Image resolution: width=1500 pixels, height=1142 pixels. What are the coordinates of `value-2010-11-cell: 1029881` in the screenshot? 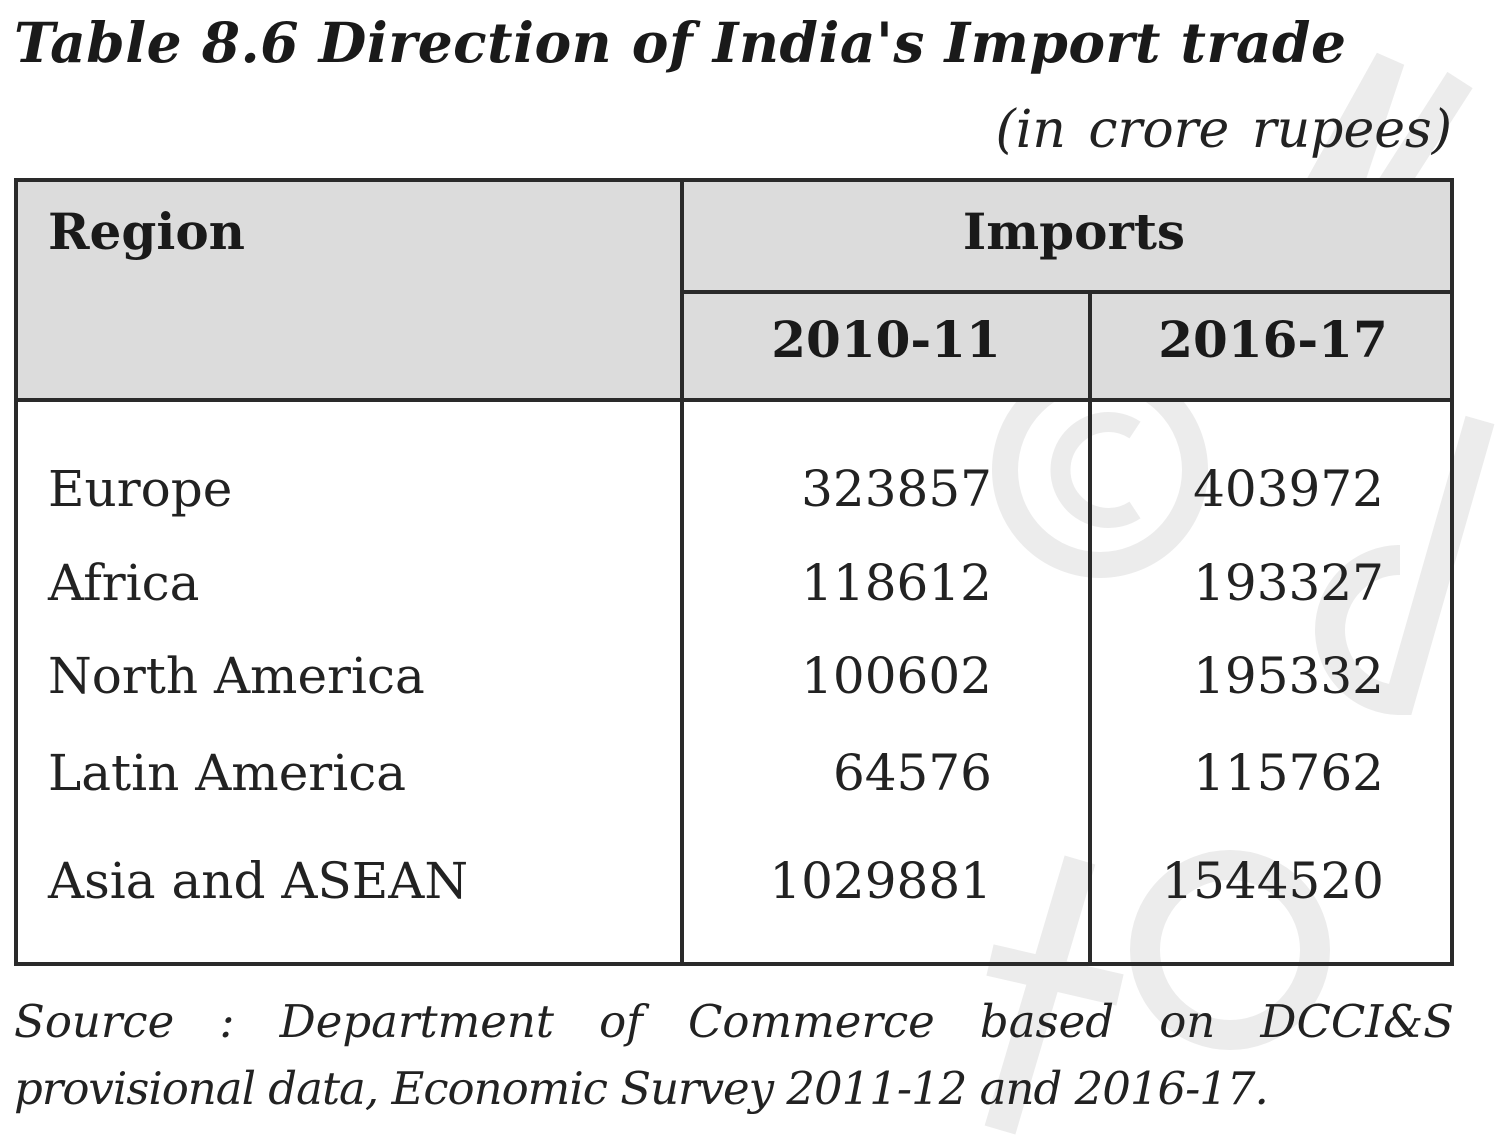 It's located at (880, 881).